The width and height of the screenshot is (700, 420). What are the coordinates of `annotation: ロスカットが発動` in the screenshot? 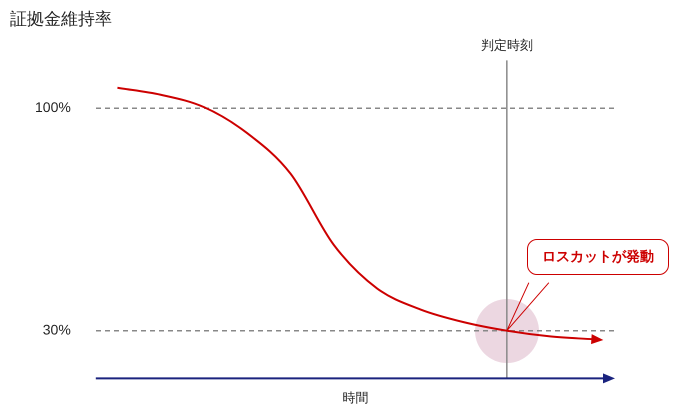 It's located at (597, 256).